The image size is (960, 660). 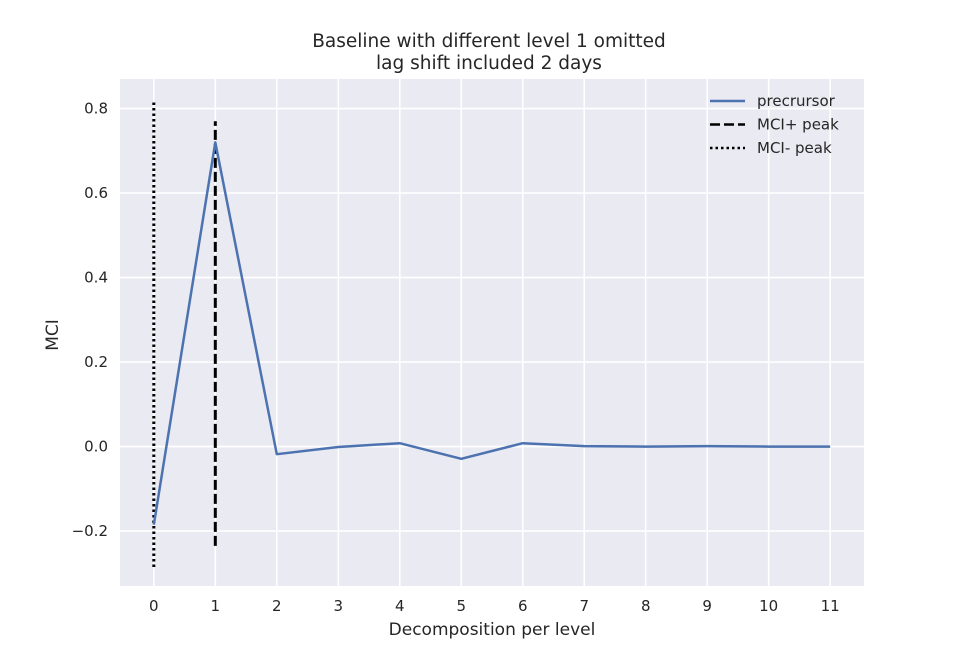 What do you see at coordinates (400, 606) in the screenshot?
I see `x-tick-label: 4` at bounding box center [400, 606].